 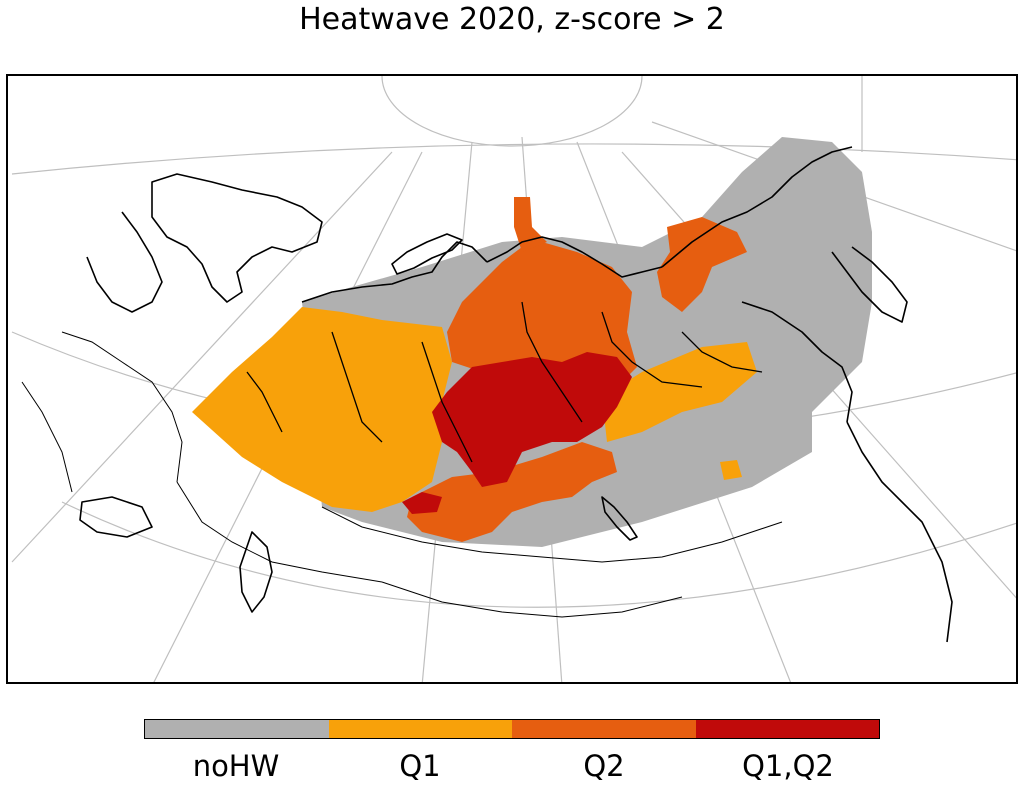 I want to click on black-sea, so click(x=116, y=517).